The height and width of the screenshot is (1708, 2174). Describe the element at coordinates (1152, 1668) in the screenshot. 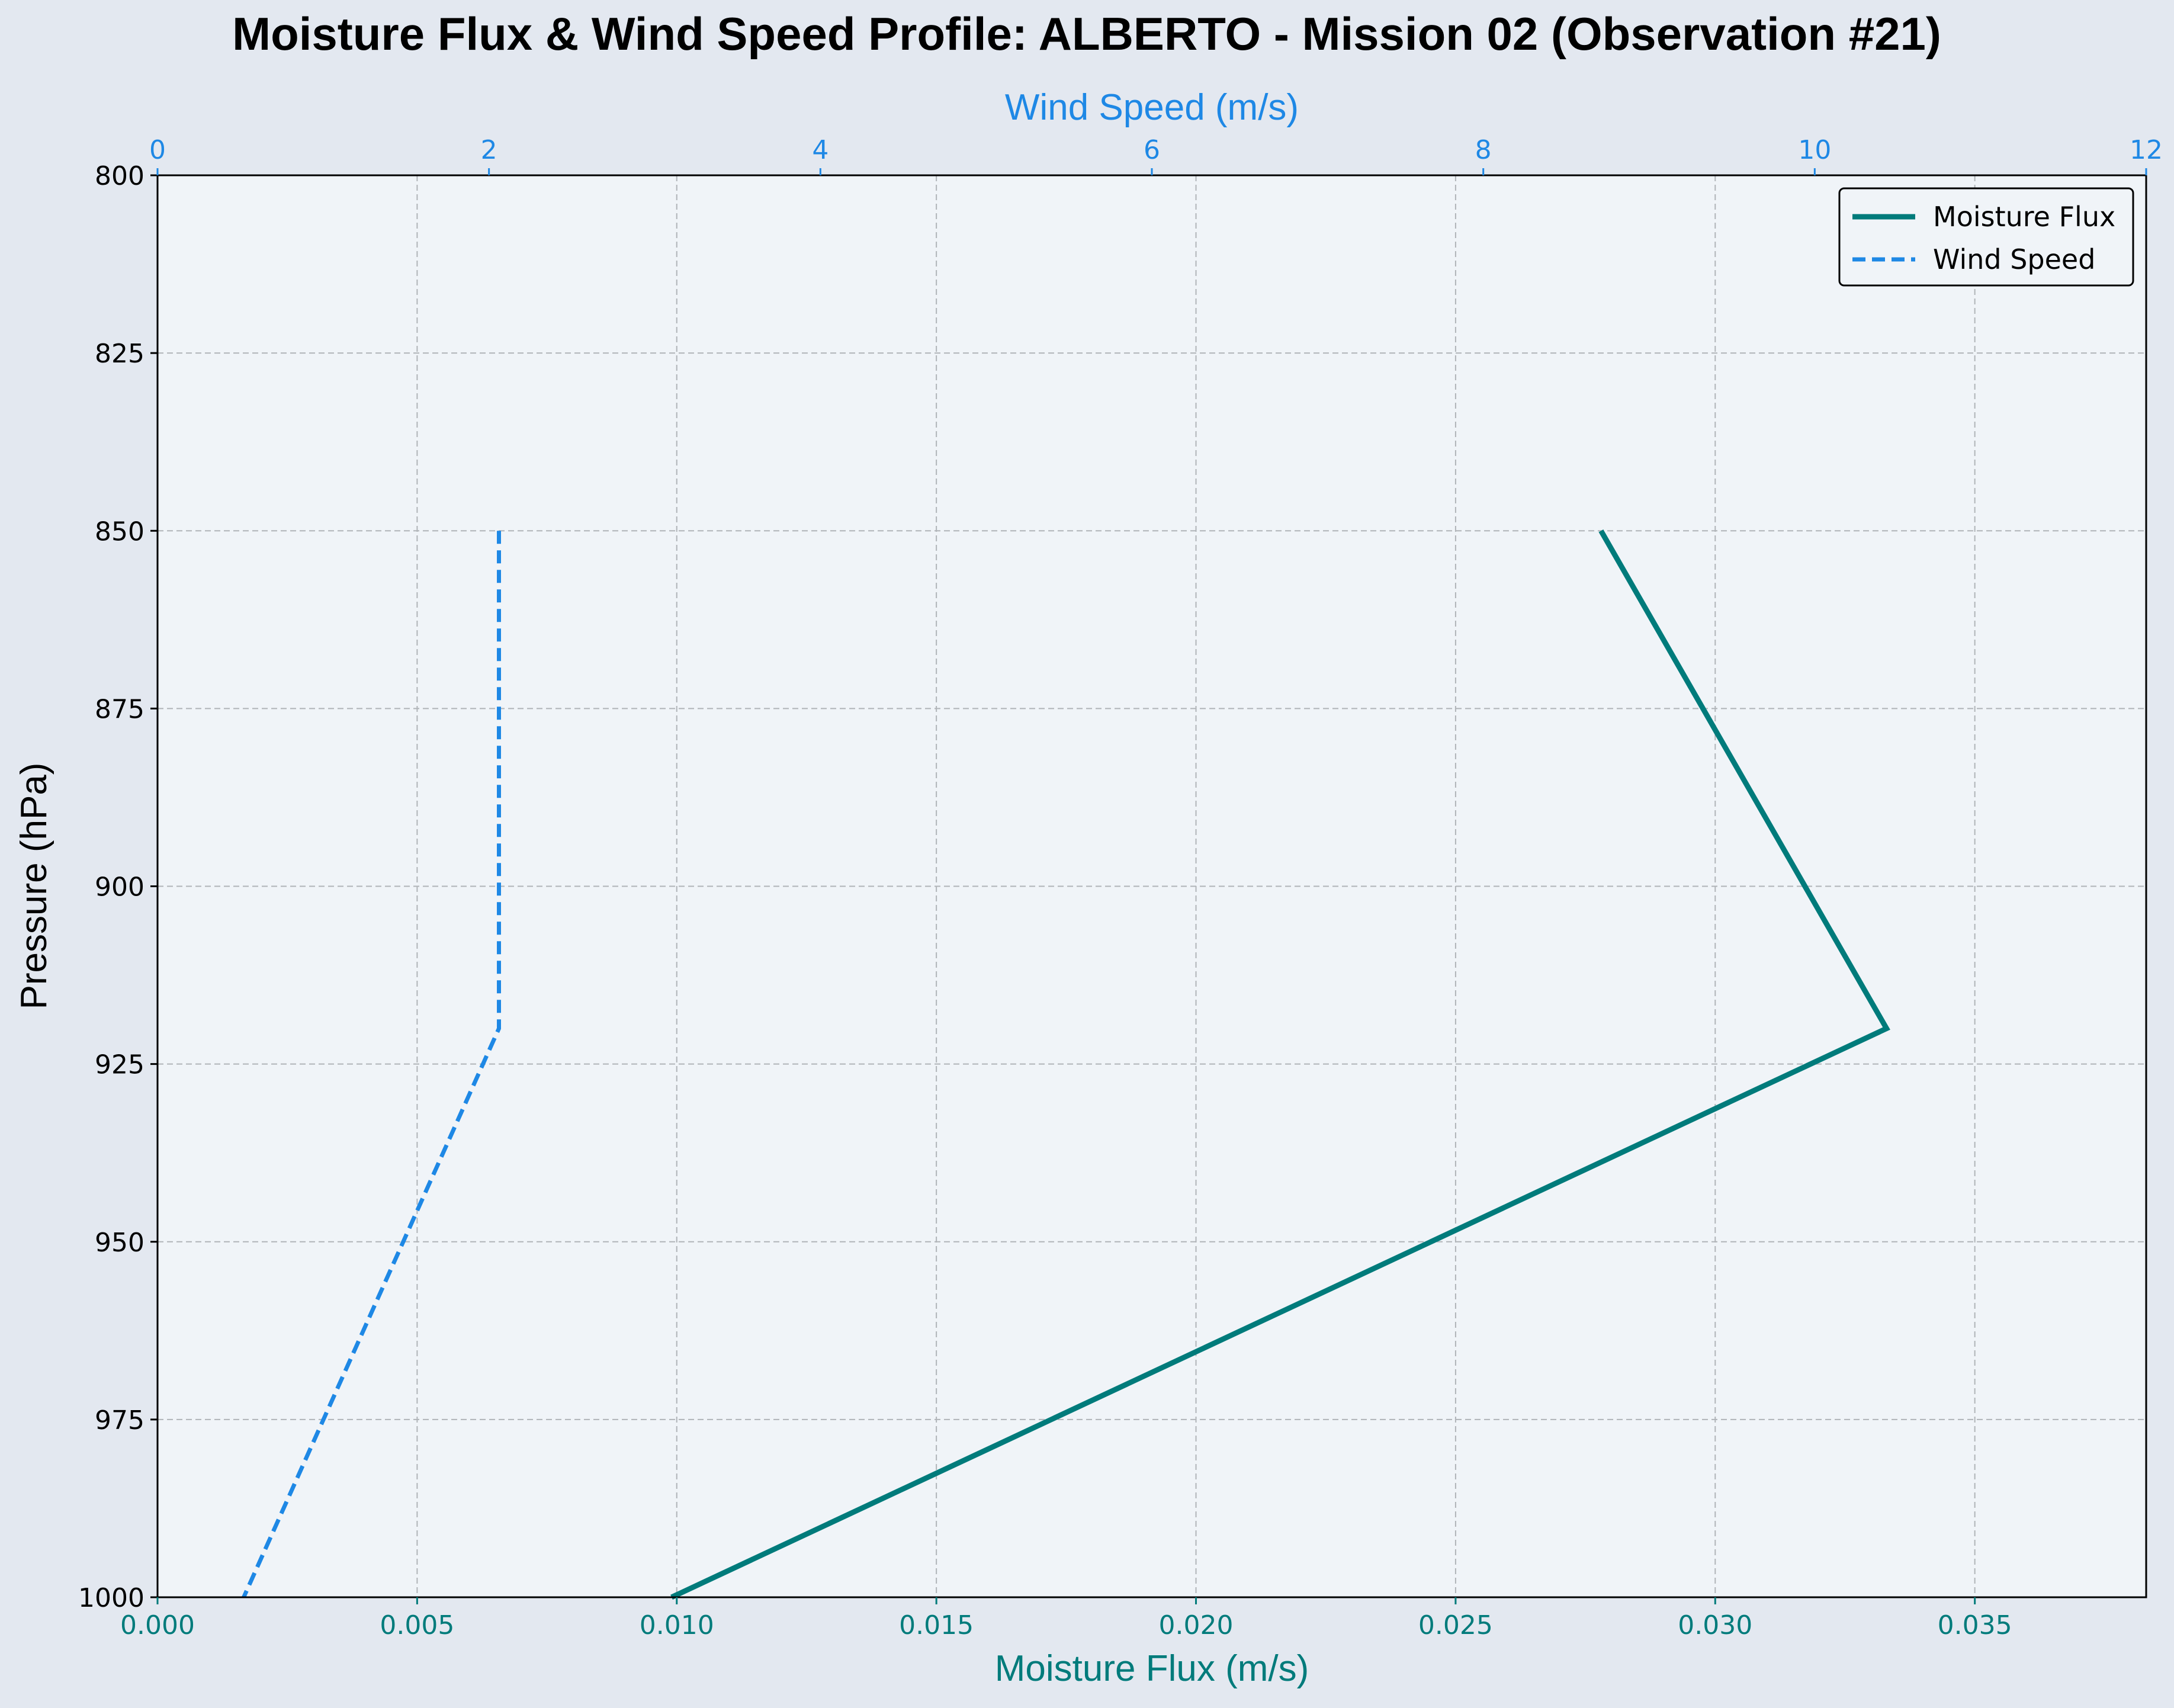

I see `x-bottom-axis-label: Moisture Flux (m/s)` at that location.